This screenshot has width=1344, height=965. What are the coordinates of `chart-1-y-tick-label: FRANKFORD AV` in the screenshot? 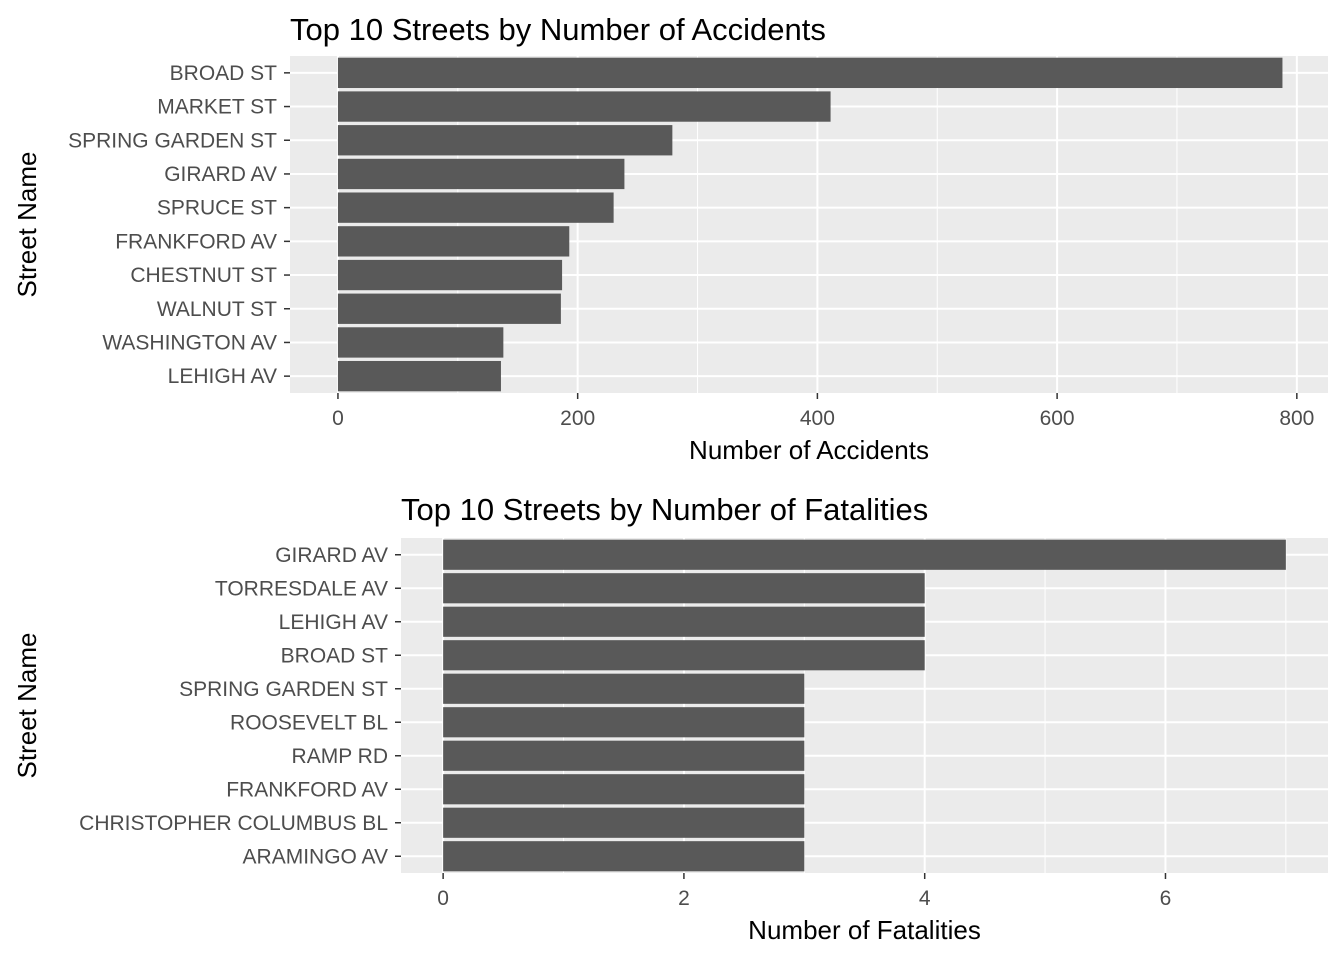 It's located at (196, 241).